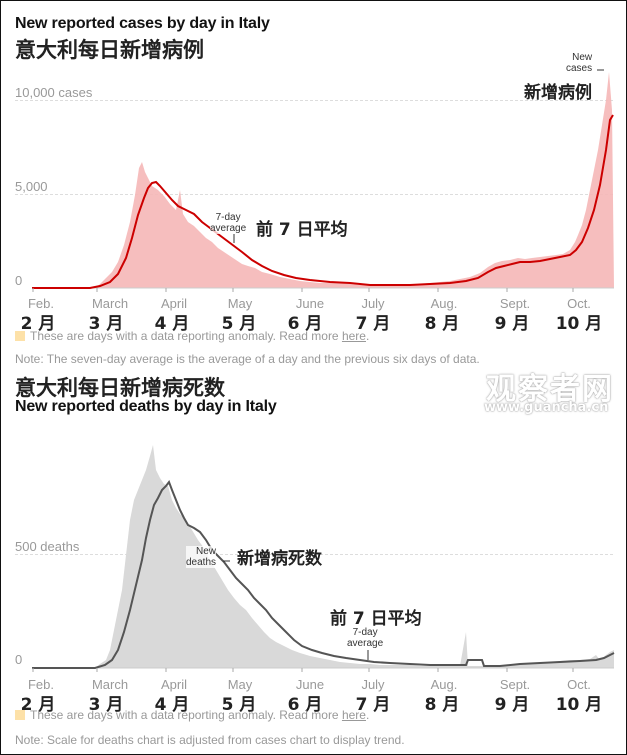 This screenshot has width=627, height=755. I want to click on cases-month-en-may: May, so click(240, 303).